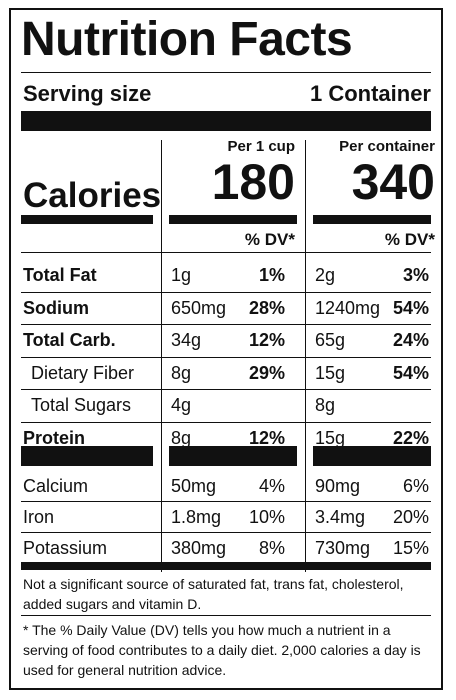  I want to click on per-container-dv: 20%, so click(410, 517).